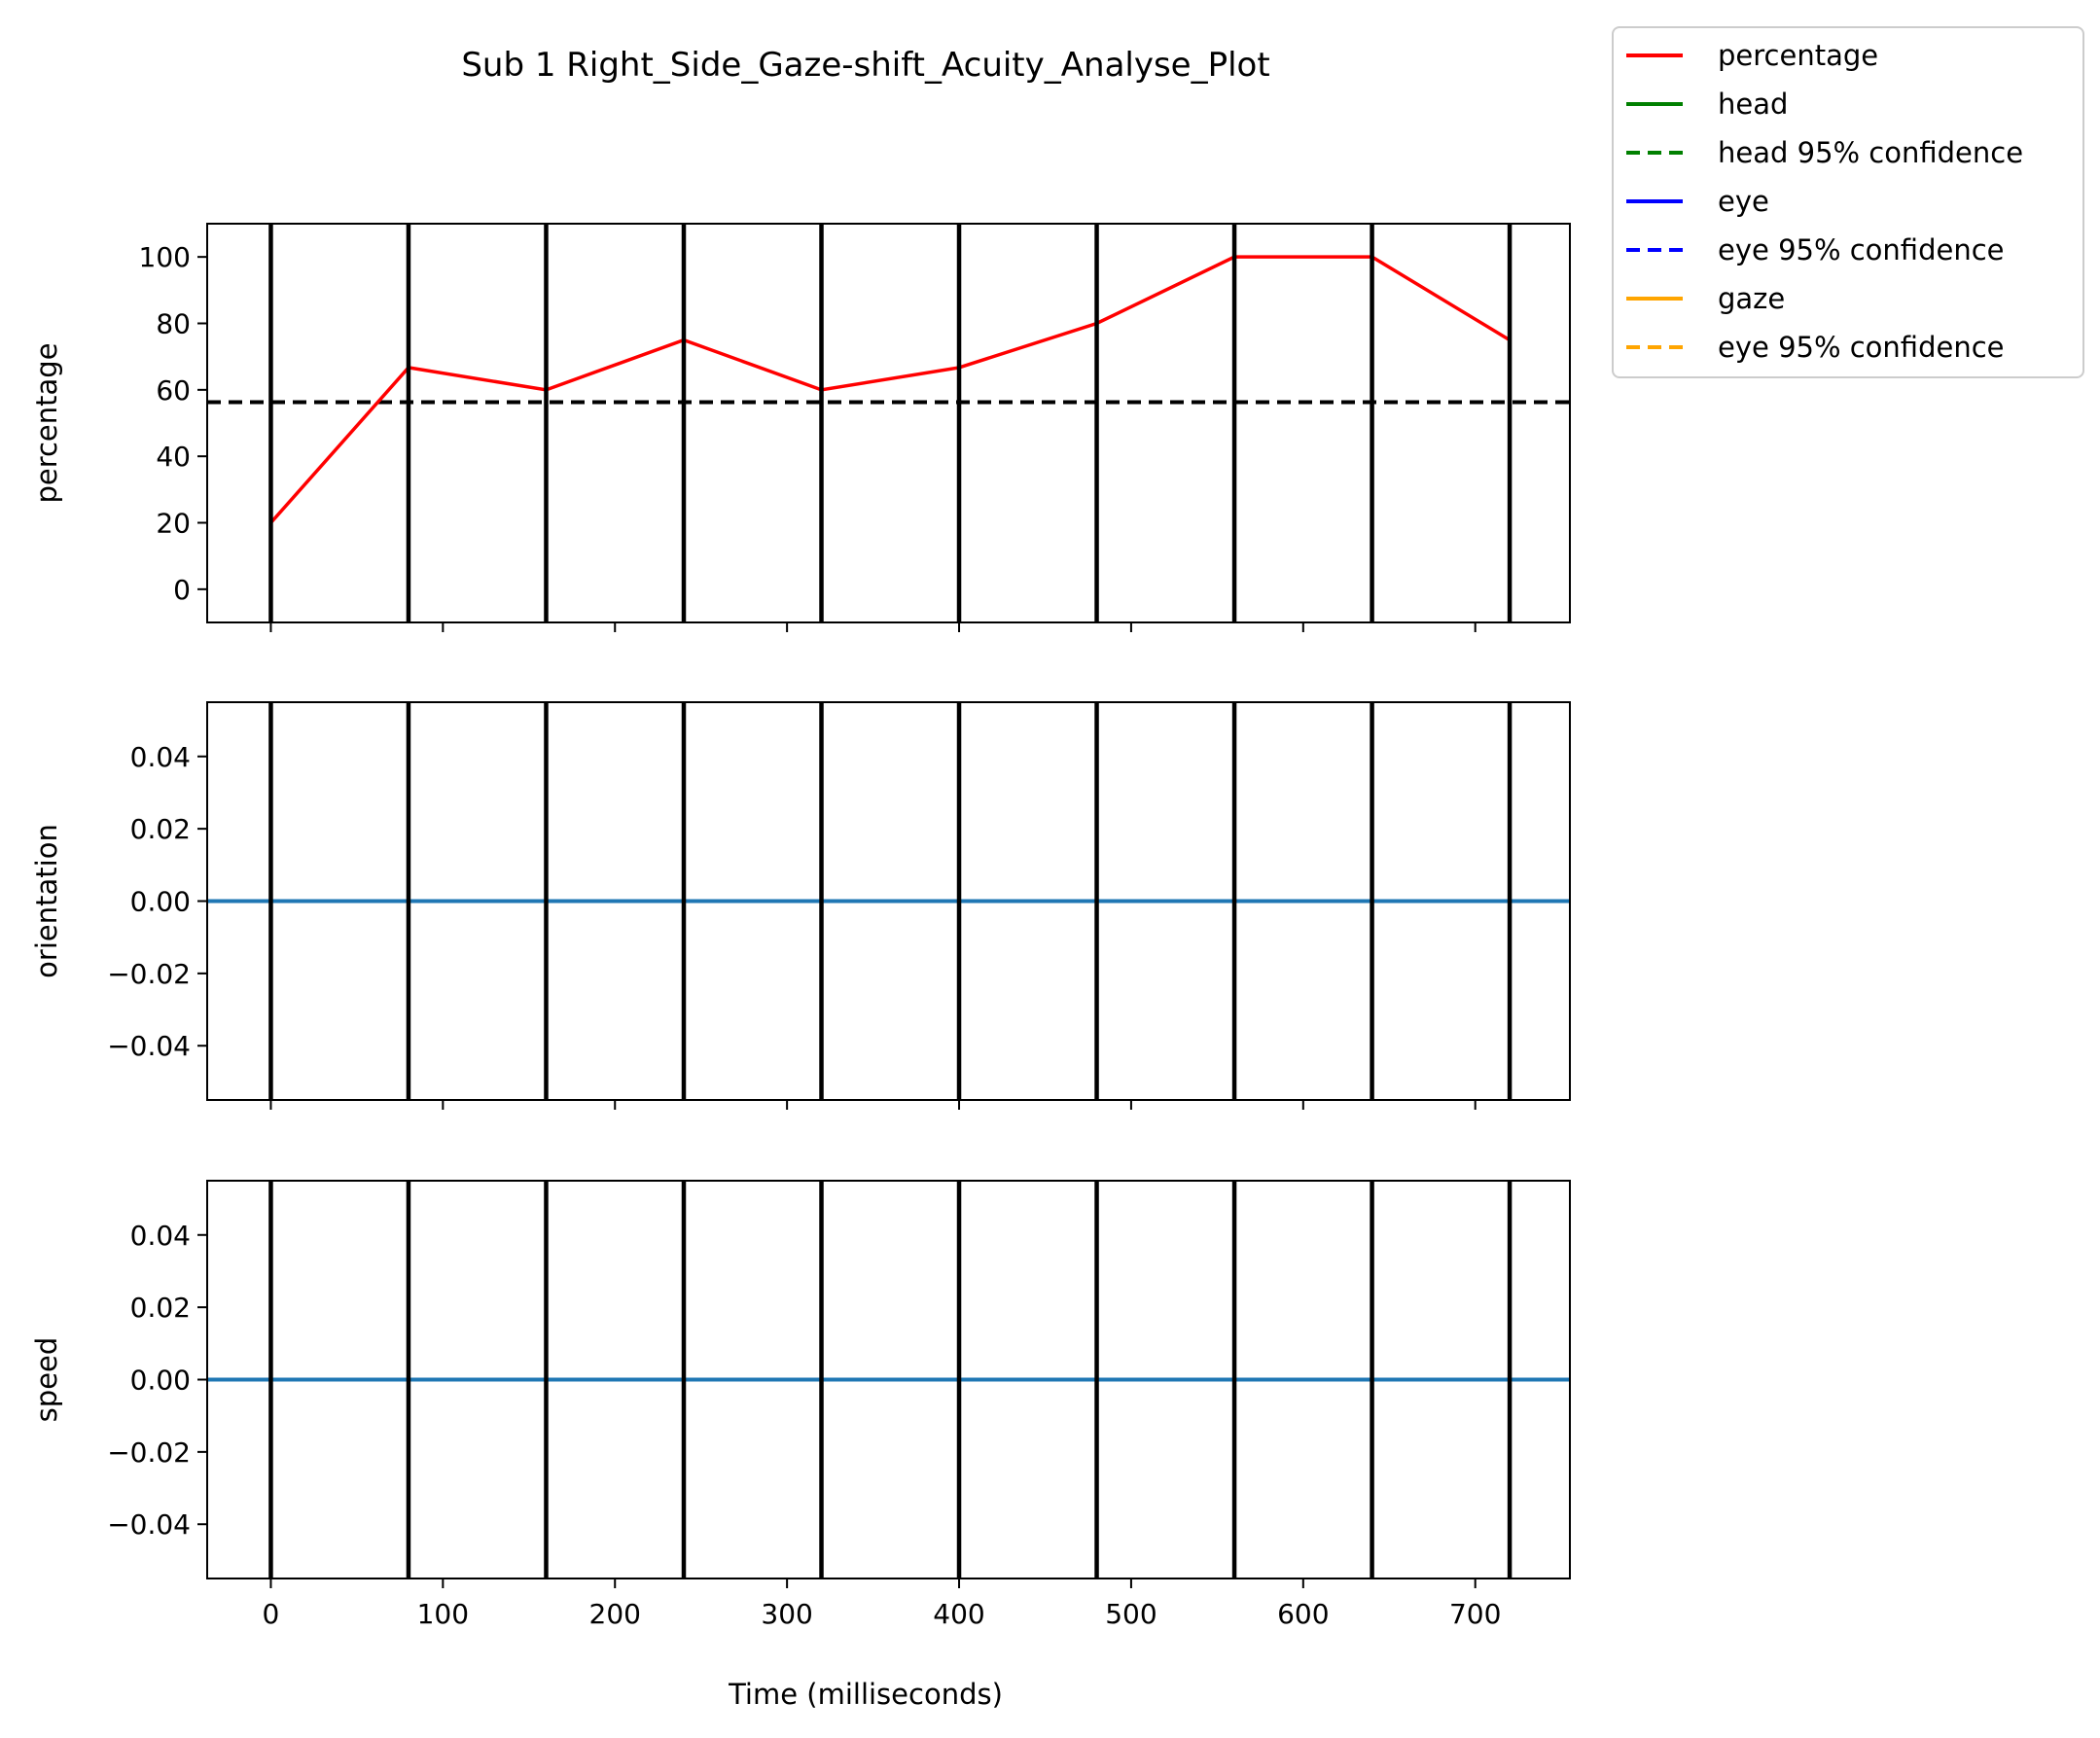 Image resolution: width=2100 pixels, height=1738 pixels. Describe the element at coordinates (959, 1614) in the screenshot. I see `x-tick-label-4: 400` at that location.